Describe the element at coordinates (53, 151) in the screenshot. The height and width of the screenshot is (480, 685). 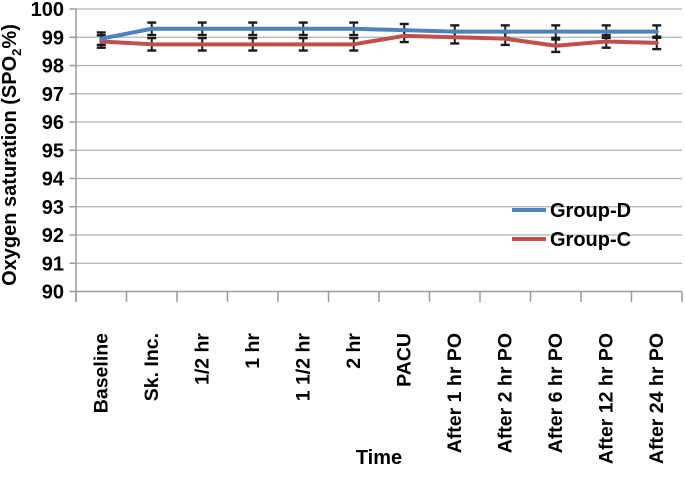
I see `y-tick-label: 95` at that location.